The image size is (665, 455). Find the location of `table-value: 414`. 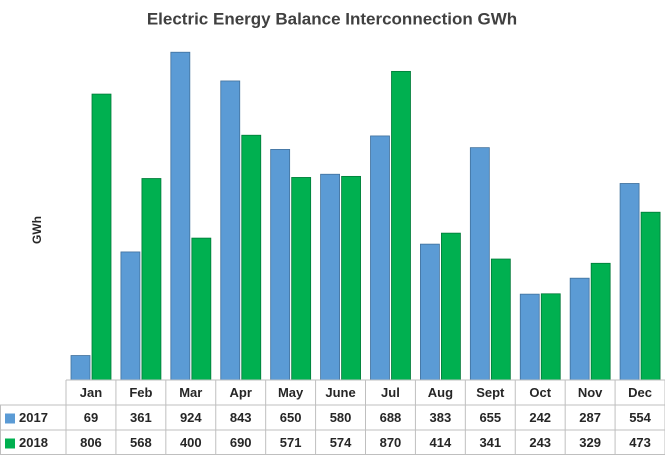

table-value: 414 is located at coordinates (441, 442).